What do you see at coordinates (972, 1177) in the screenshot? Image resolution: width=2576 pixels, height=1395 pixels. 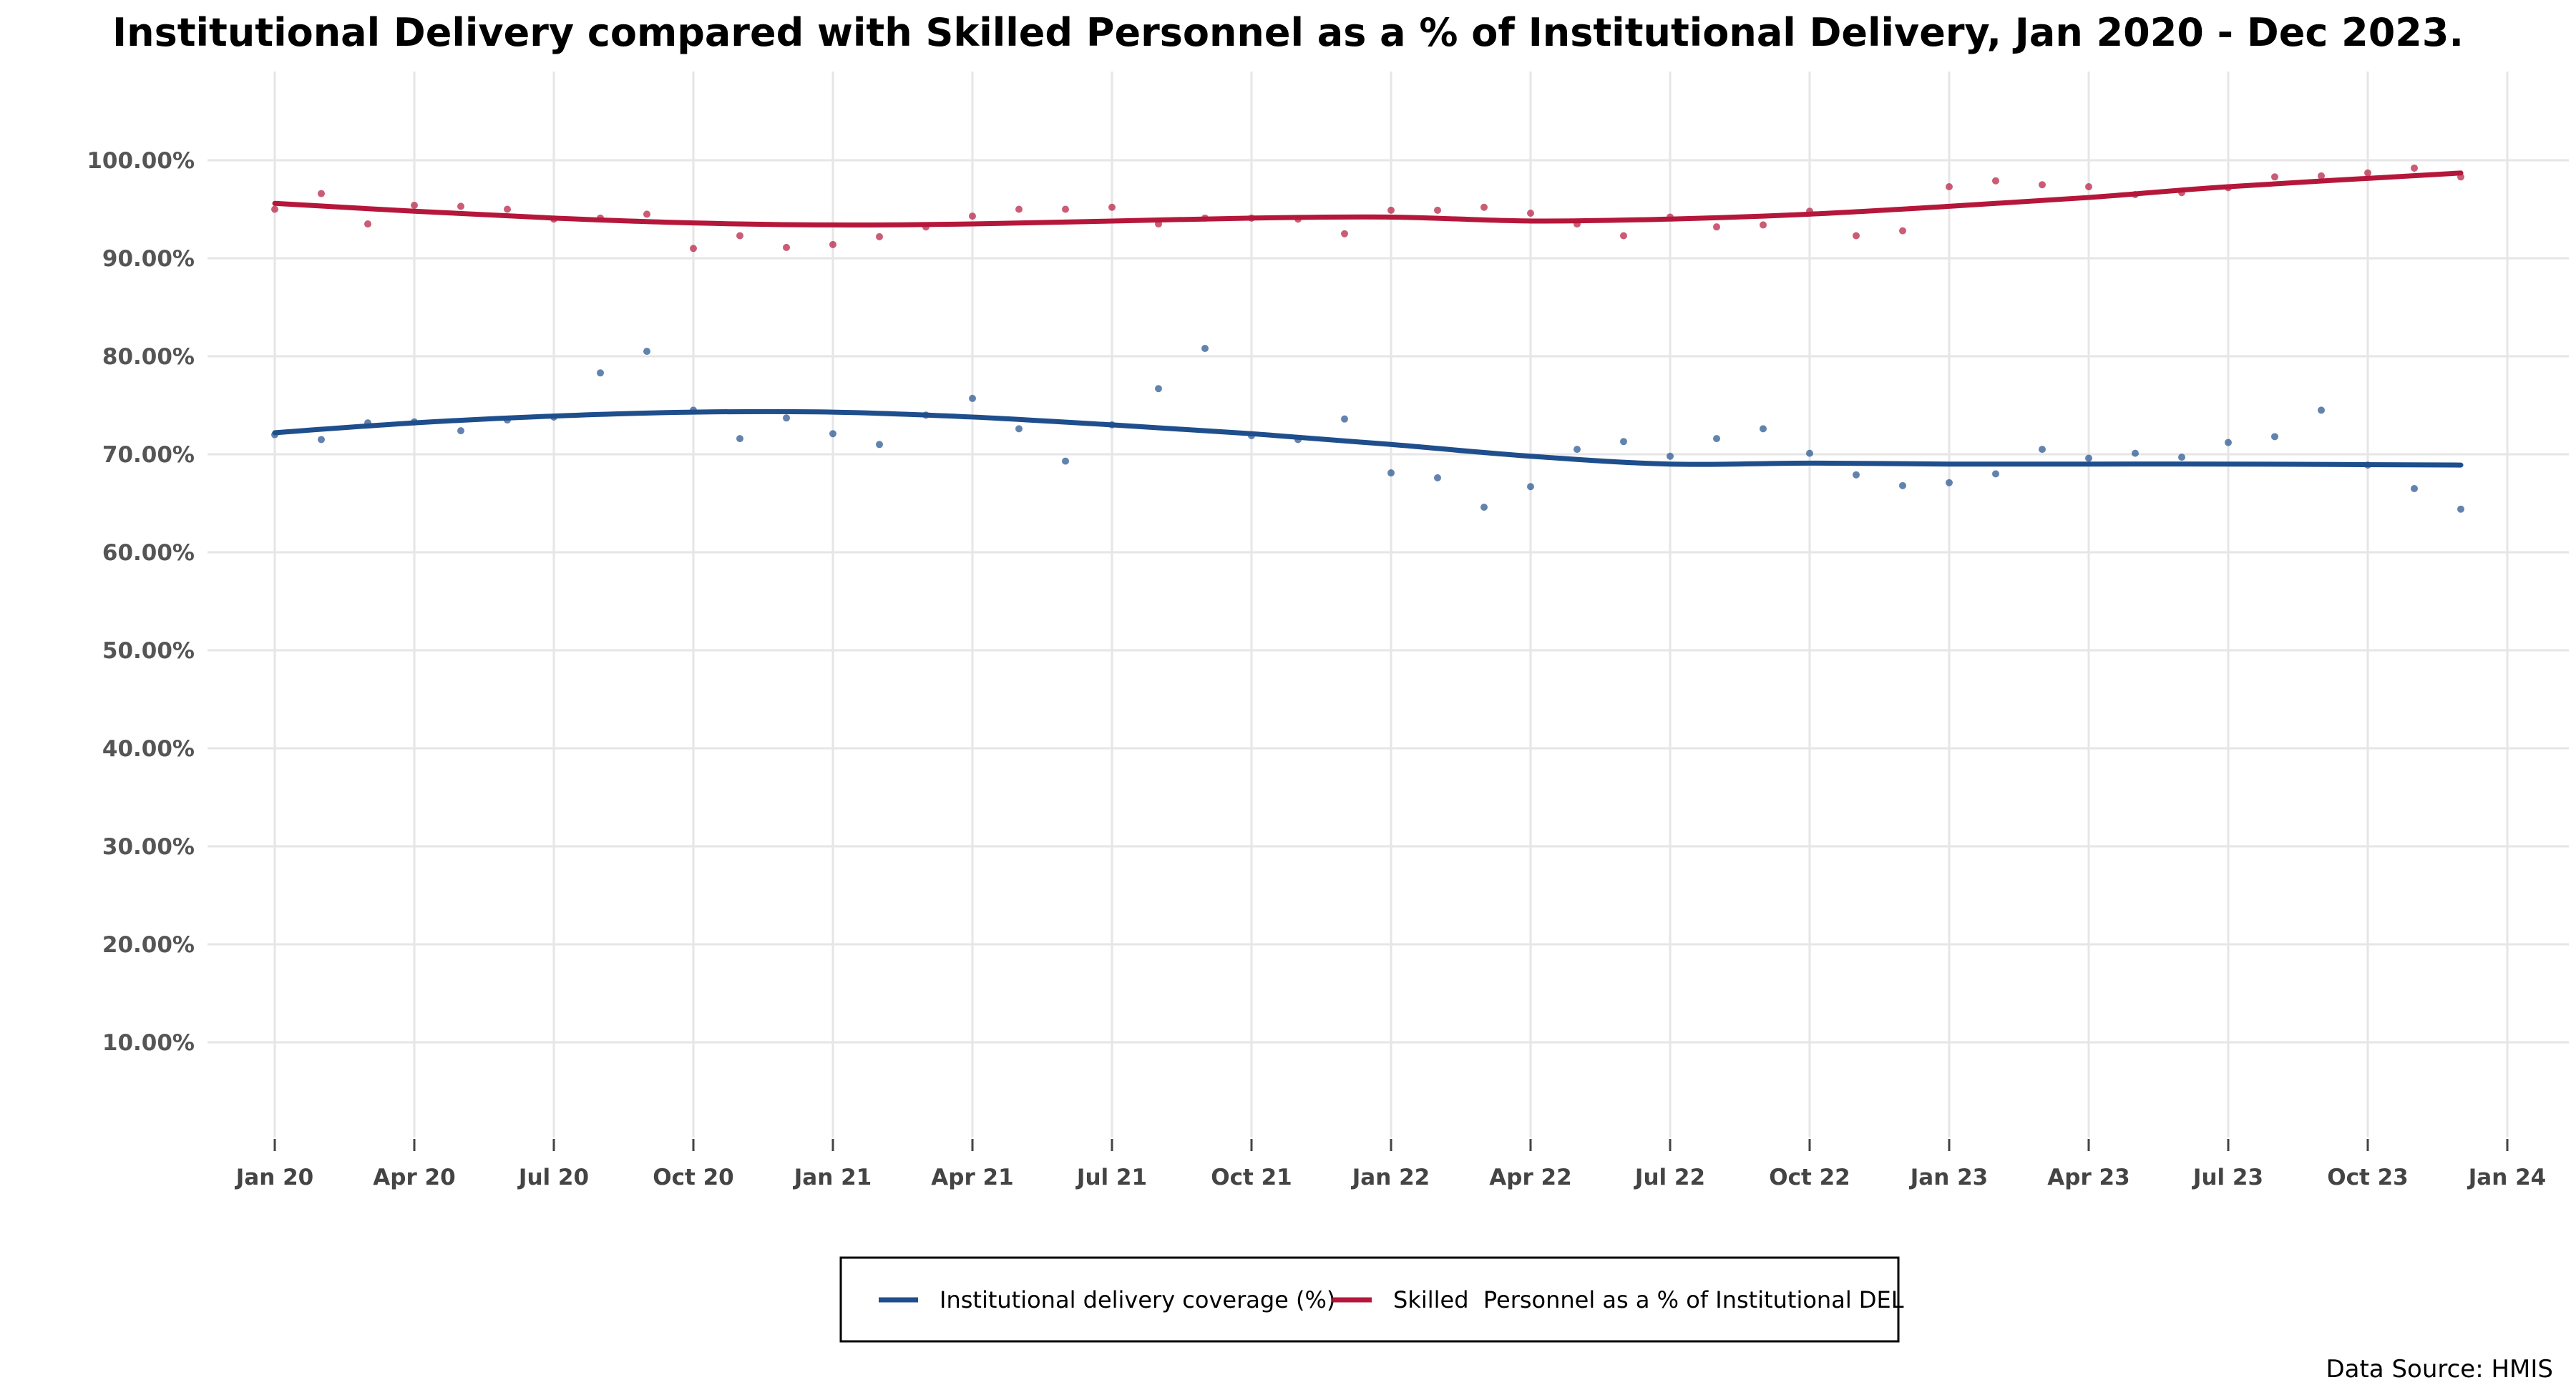 I see `x-tick-label: Apr 21` at bounding box center [972, 1177].